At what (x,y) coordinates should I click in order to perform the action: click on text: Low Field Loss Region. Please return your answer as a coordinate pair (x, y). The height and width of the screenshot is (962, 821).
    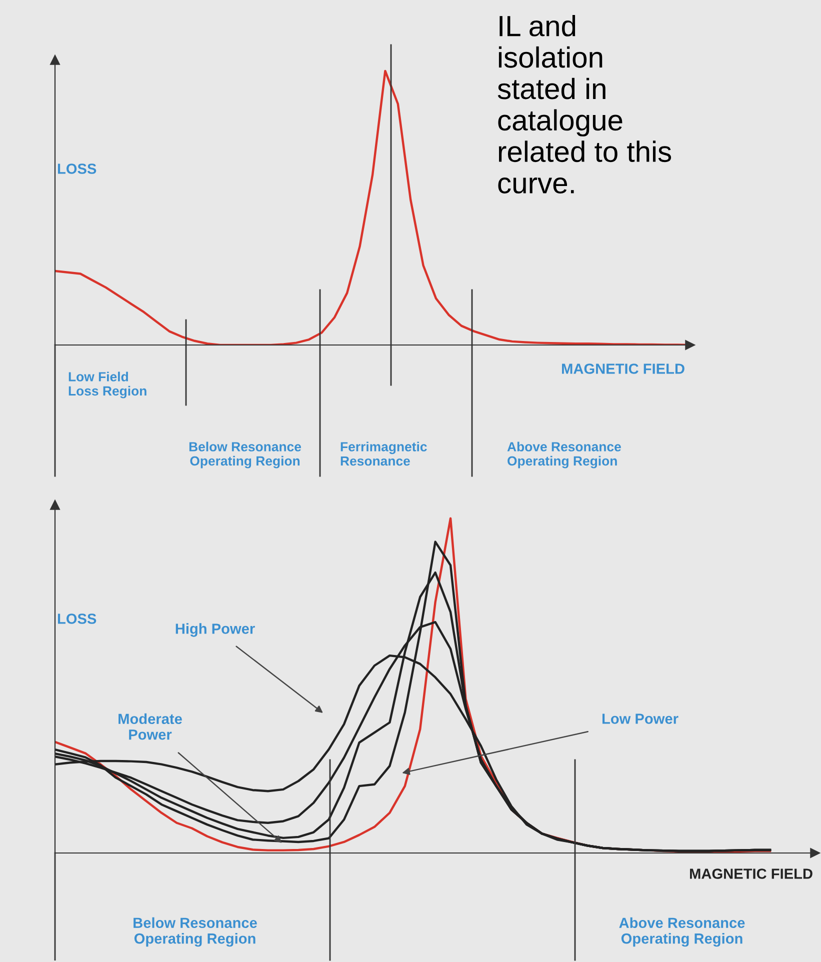
    Looking at the image, I should click on (107, 385).